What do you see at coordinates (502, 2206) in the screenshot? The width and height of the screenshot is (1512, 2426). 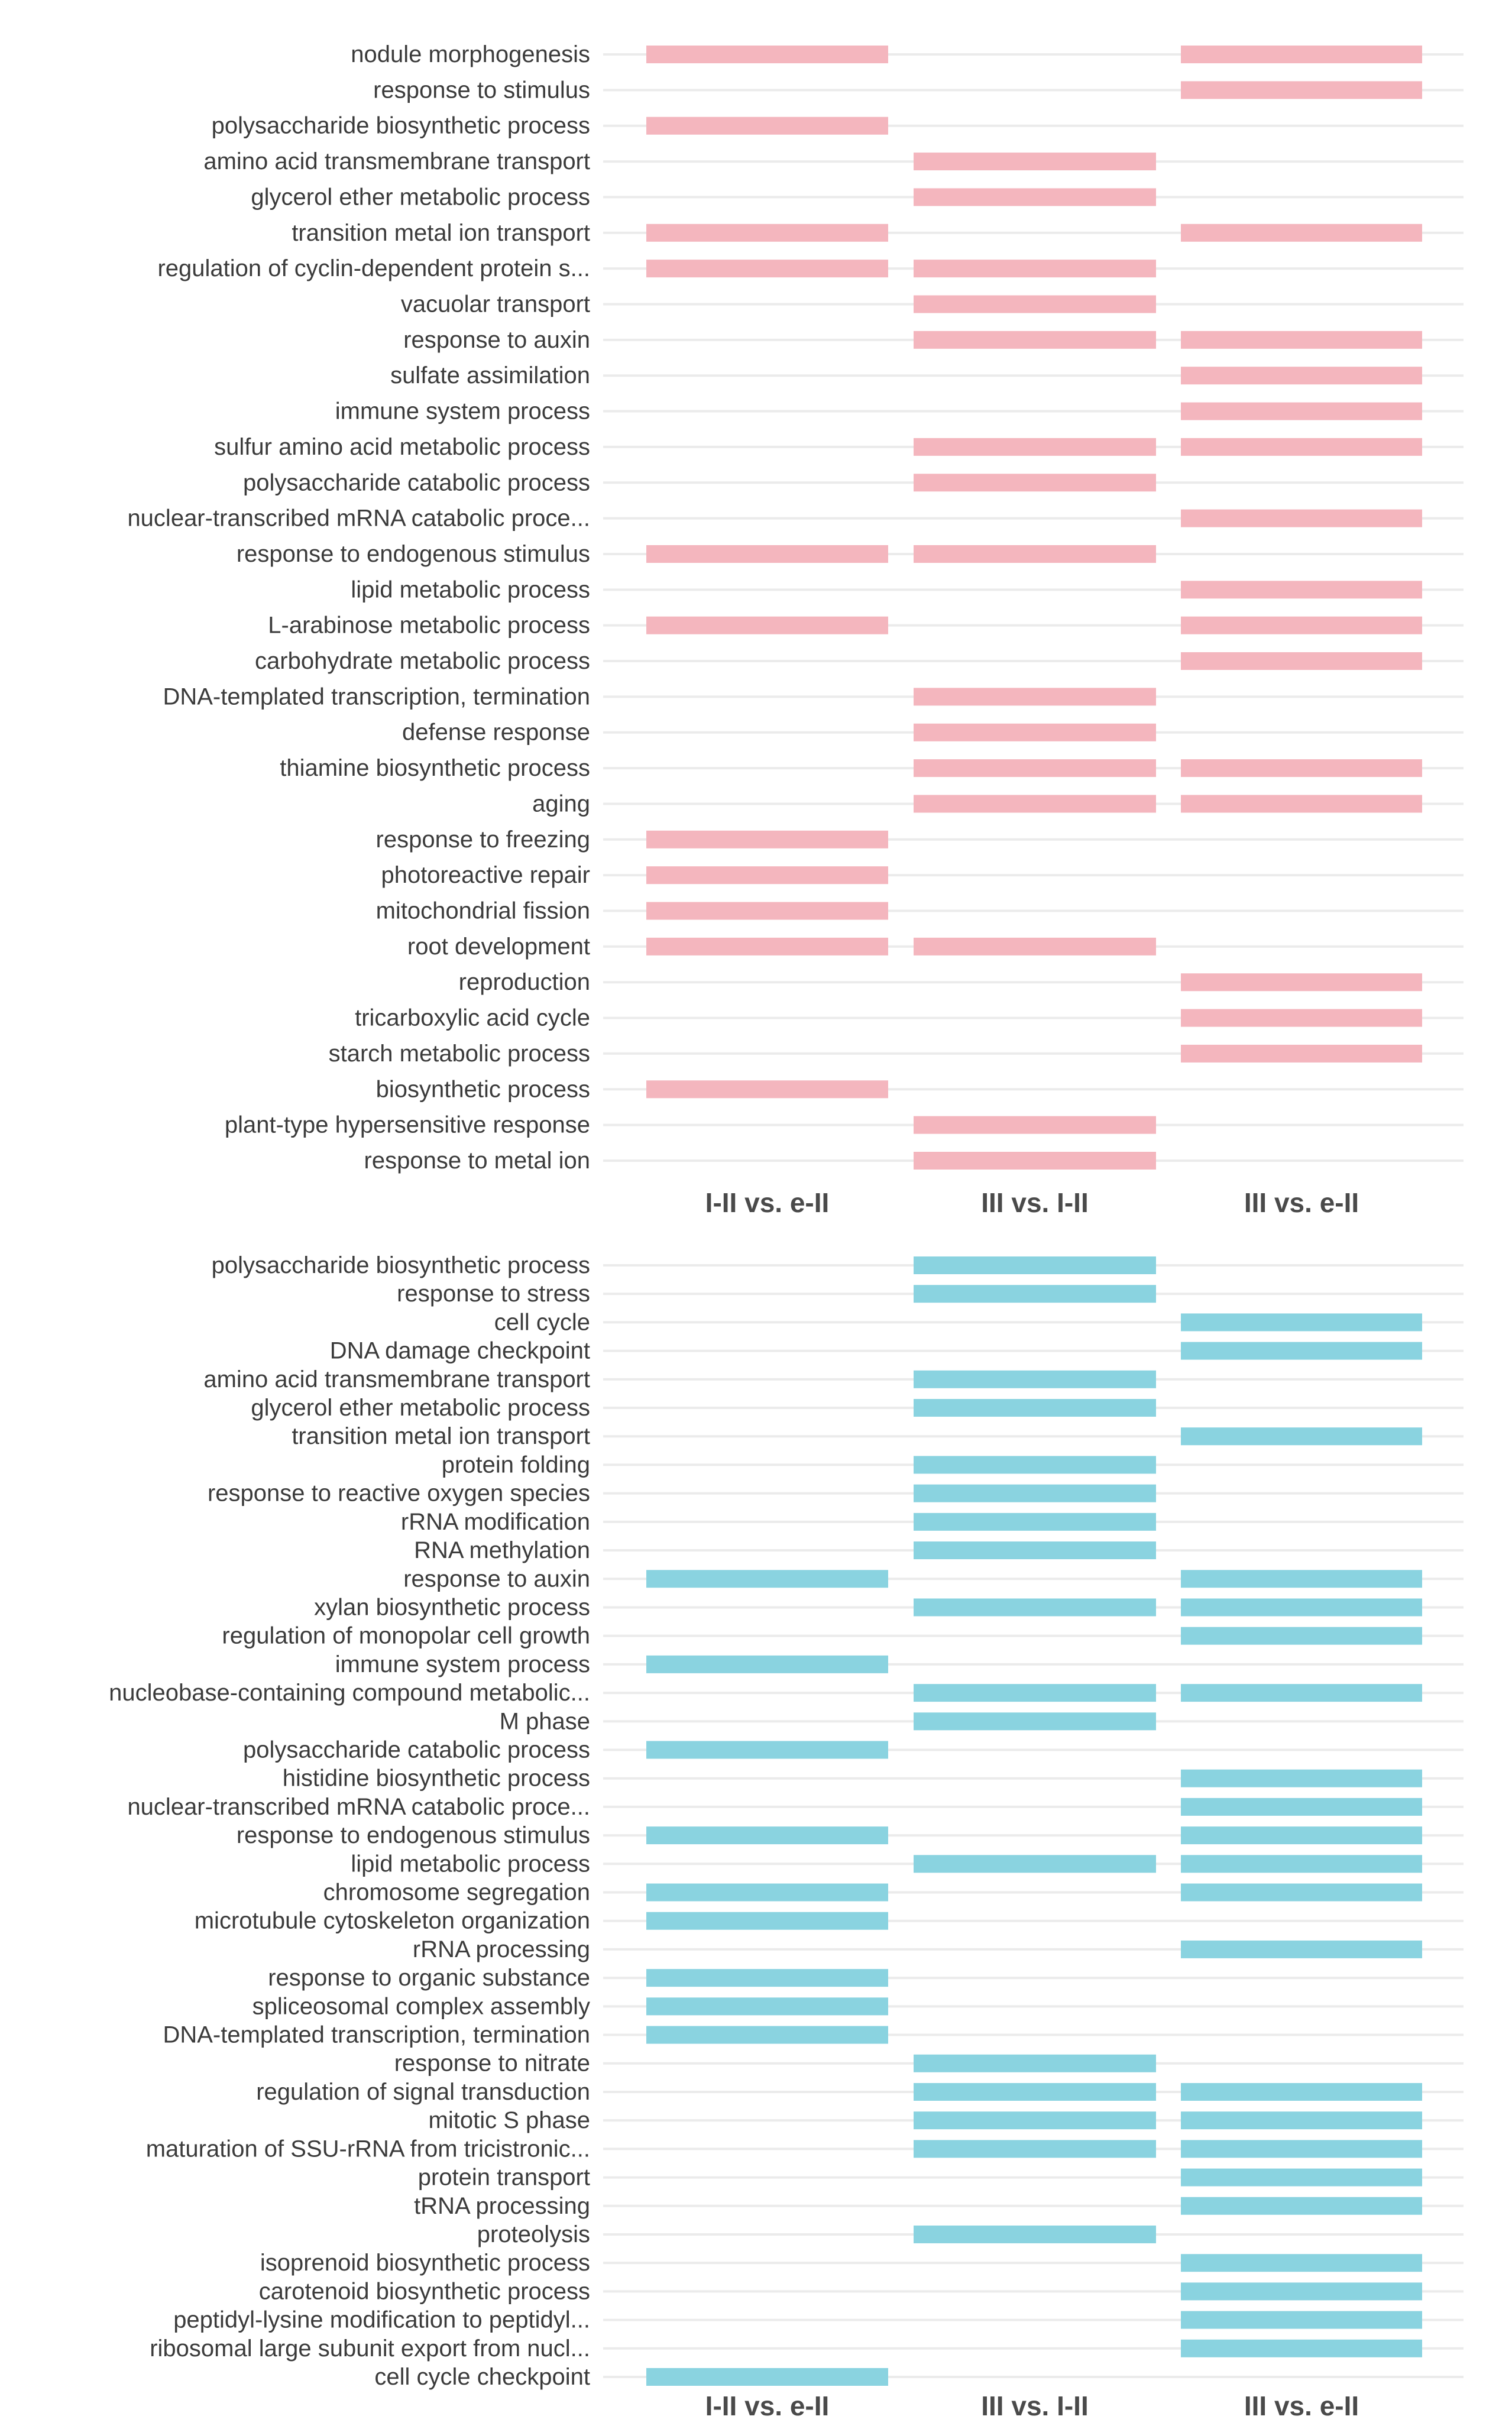 I see `term-label: tRNA processing` at bounding box center [502, 2206].